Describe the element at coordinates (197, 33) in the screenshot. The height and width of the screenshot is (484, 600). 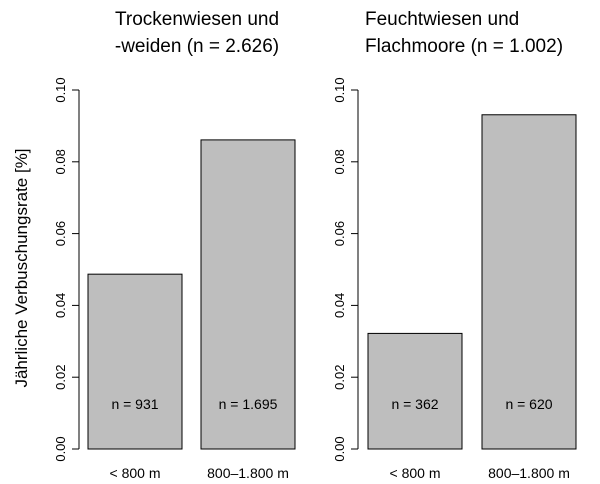
I see `chart-title: Trockenwiesen und -weiden (n = 2.626)` at that location.